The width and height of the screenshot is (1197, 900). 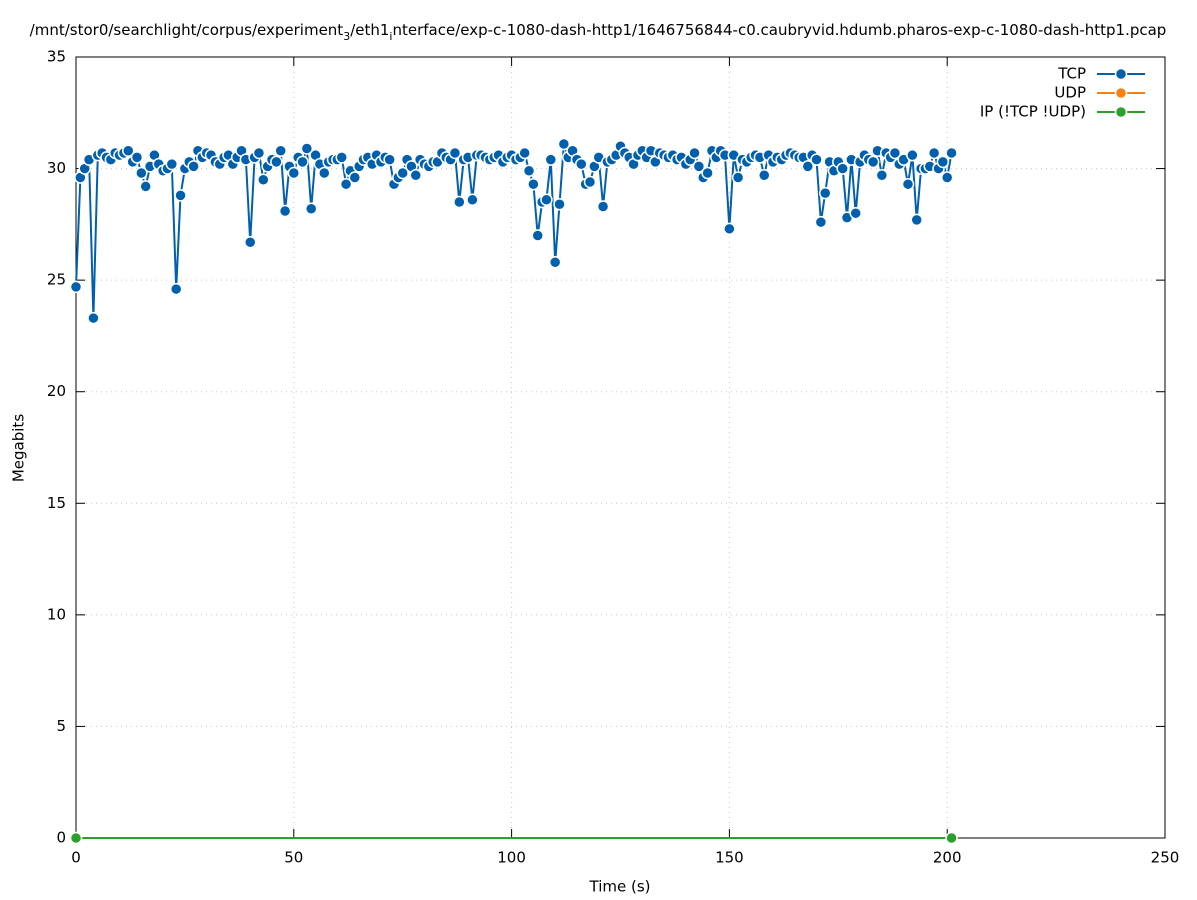 What do you see at coordinates (19, 448) in the screenshot?
I see `y-axis-label: Megabits` at bounding box center [19, 448].